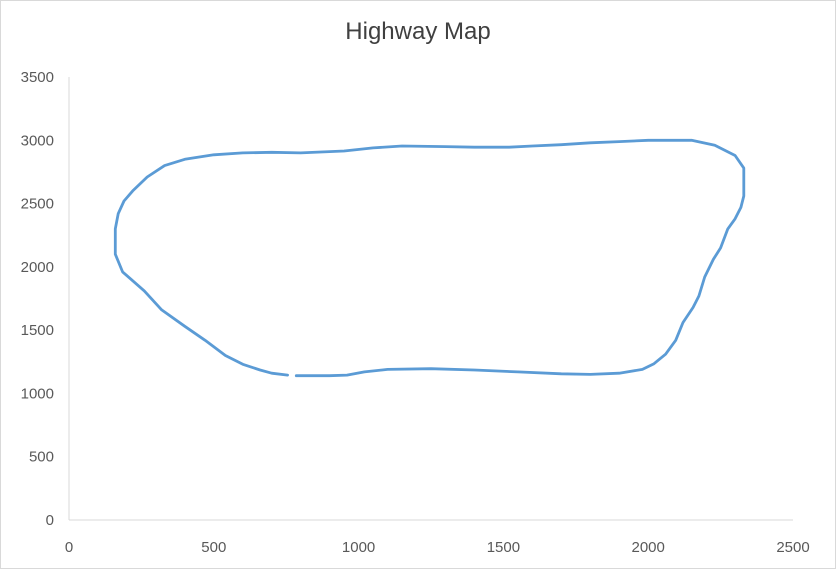  What do you see at coordinates (37, 330) in the screenshot?
I see `y-tick-label: 1500` at bounding box center [37, 330].